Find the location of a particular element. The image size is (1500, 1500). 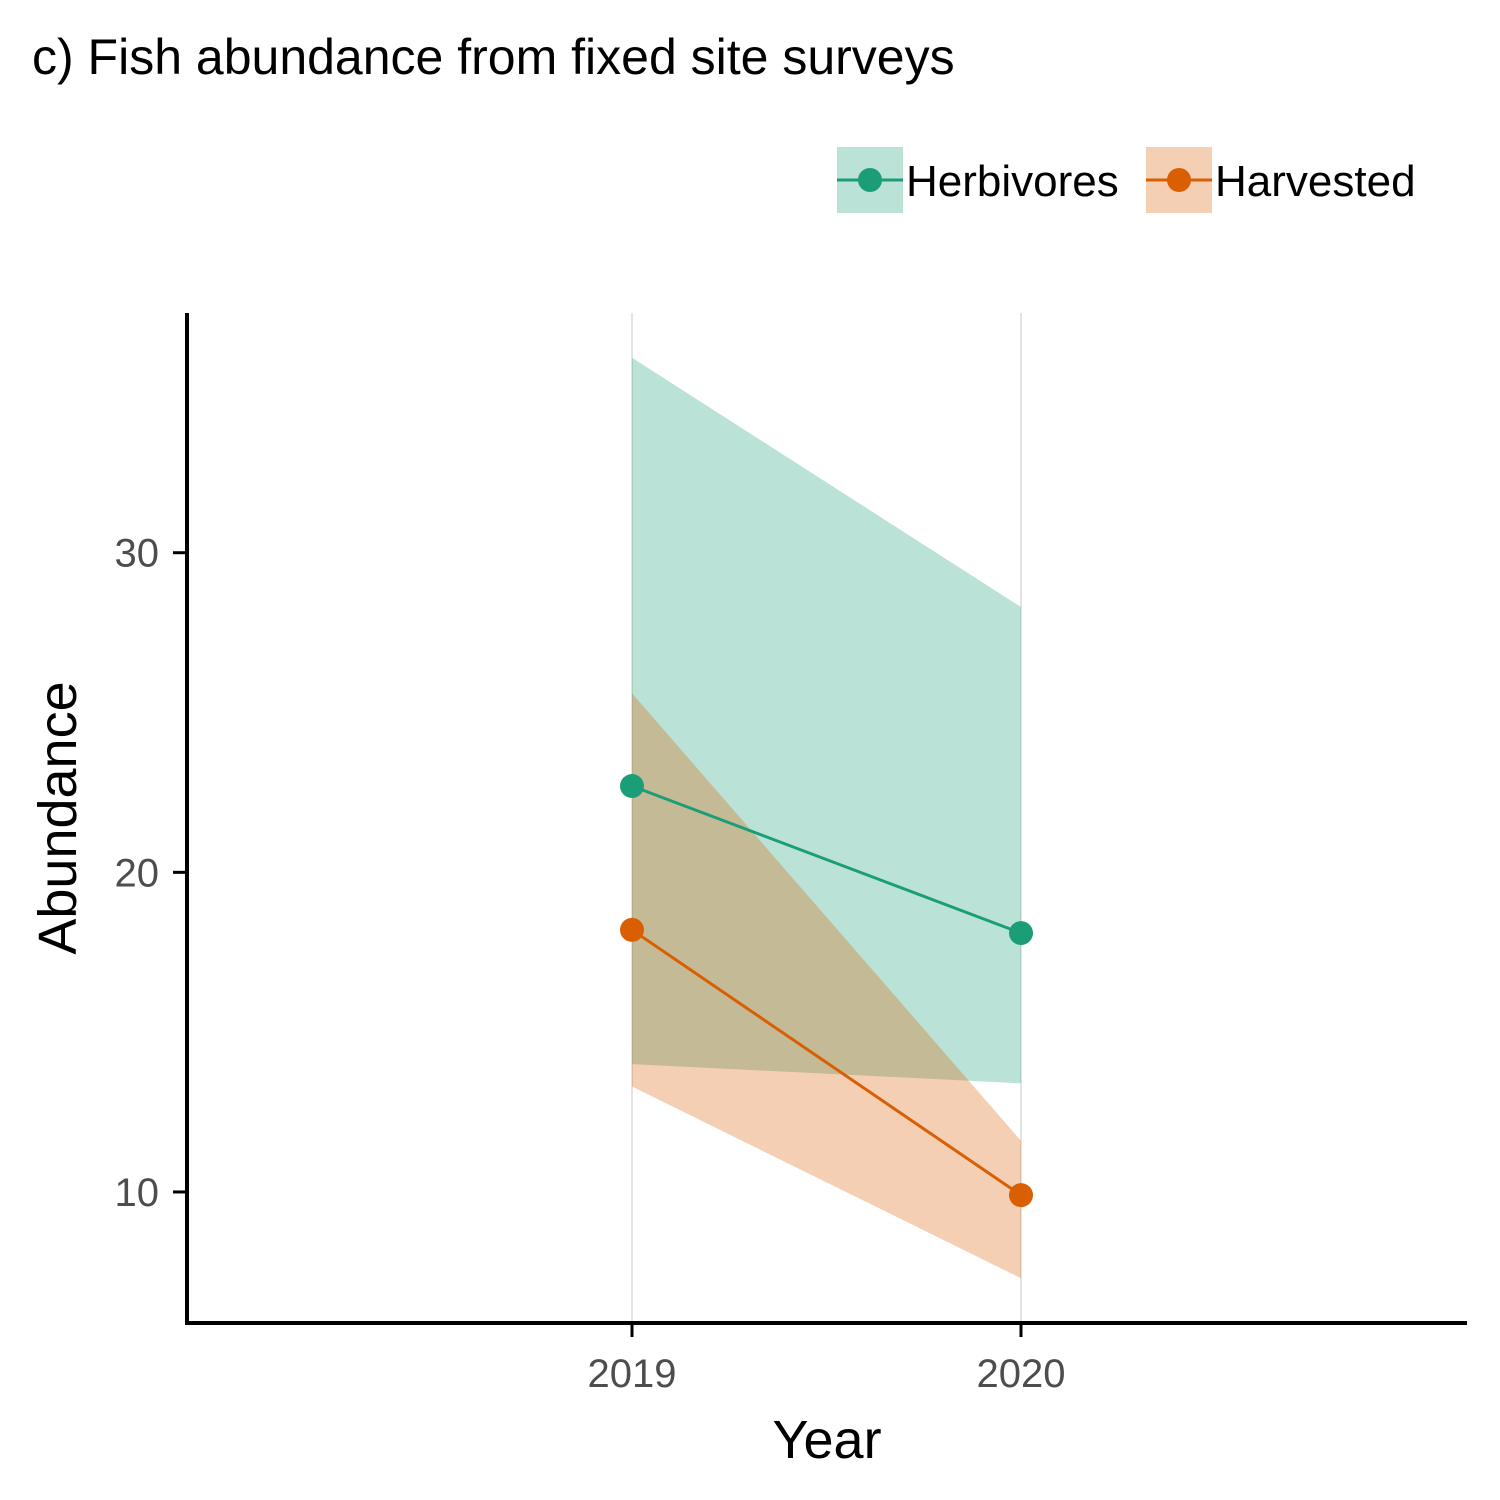

series-lines is located at coordinates (826, 990).